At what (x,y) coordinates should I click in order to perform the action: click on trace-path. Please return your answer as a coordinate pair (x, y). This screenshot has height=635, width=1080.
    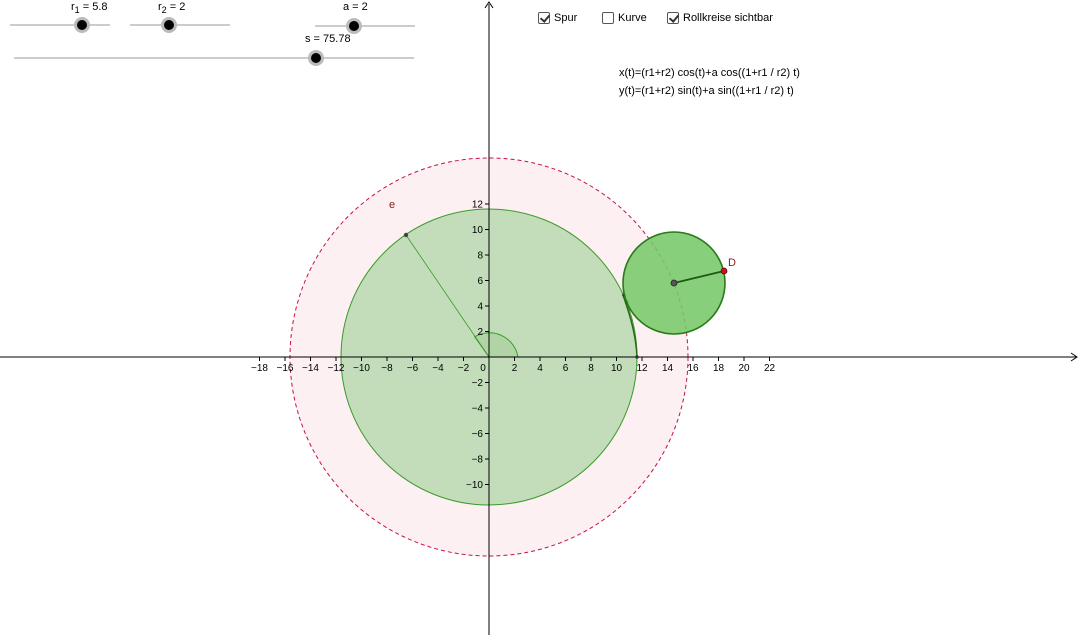
    Looking at the image, I should click on (630, 326).